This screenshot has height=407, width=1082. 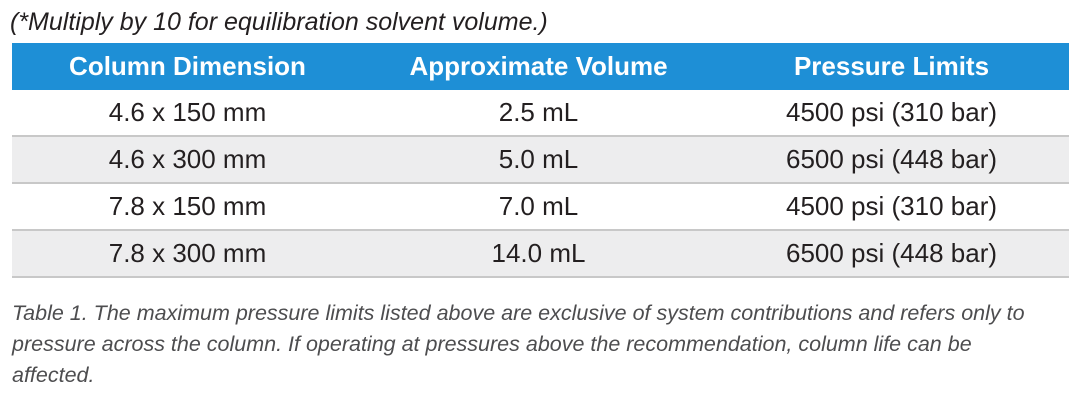 I want to click on header-approximate-volume: Approximate Volume, so click(x=538, y=66).